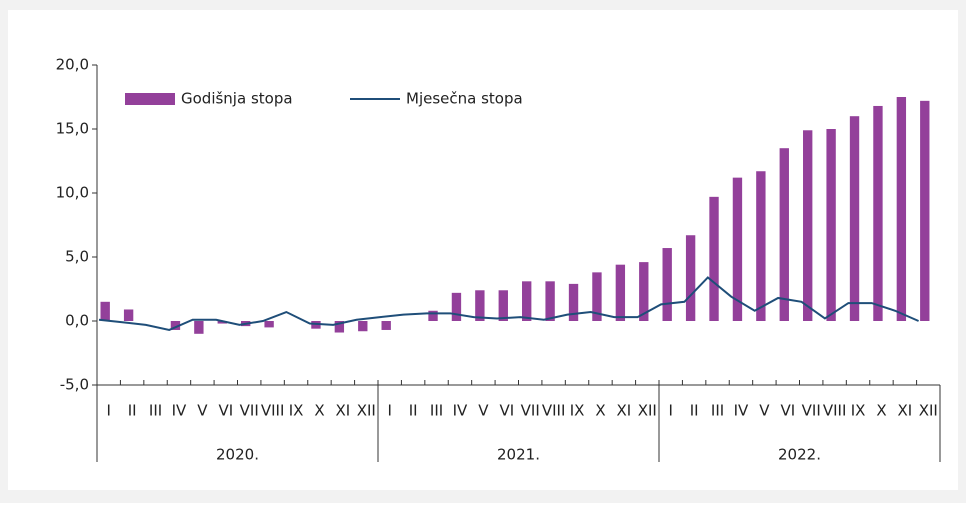  What do you see at coordinates (237, 99) in the screenshot?
I see `legend-label: Godišnja stopa` at bounding box center [237, 99].